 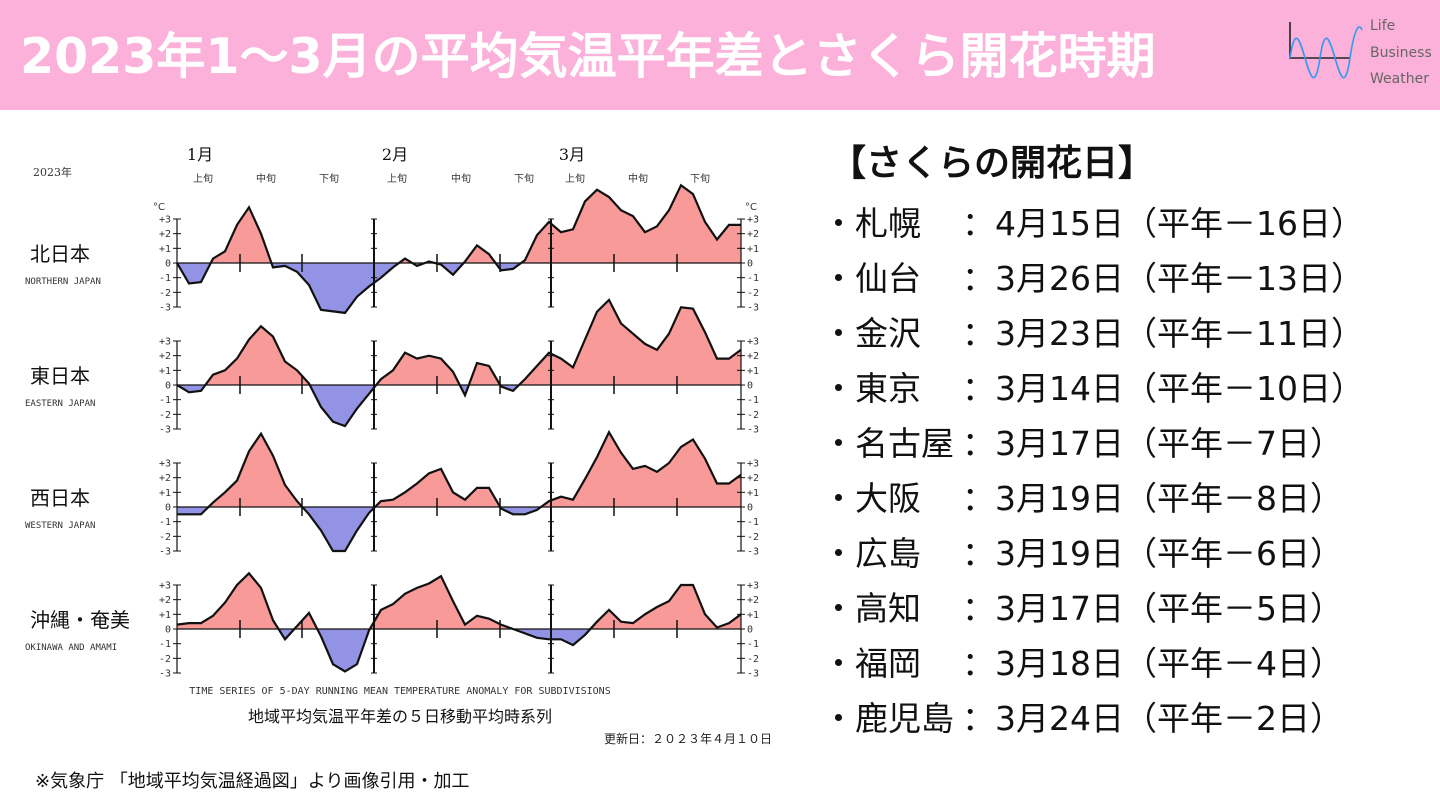 I want to click on update-date: 更新日：２０２３年４月１０日, so click(x=688, y=738).